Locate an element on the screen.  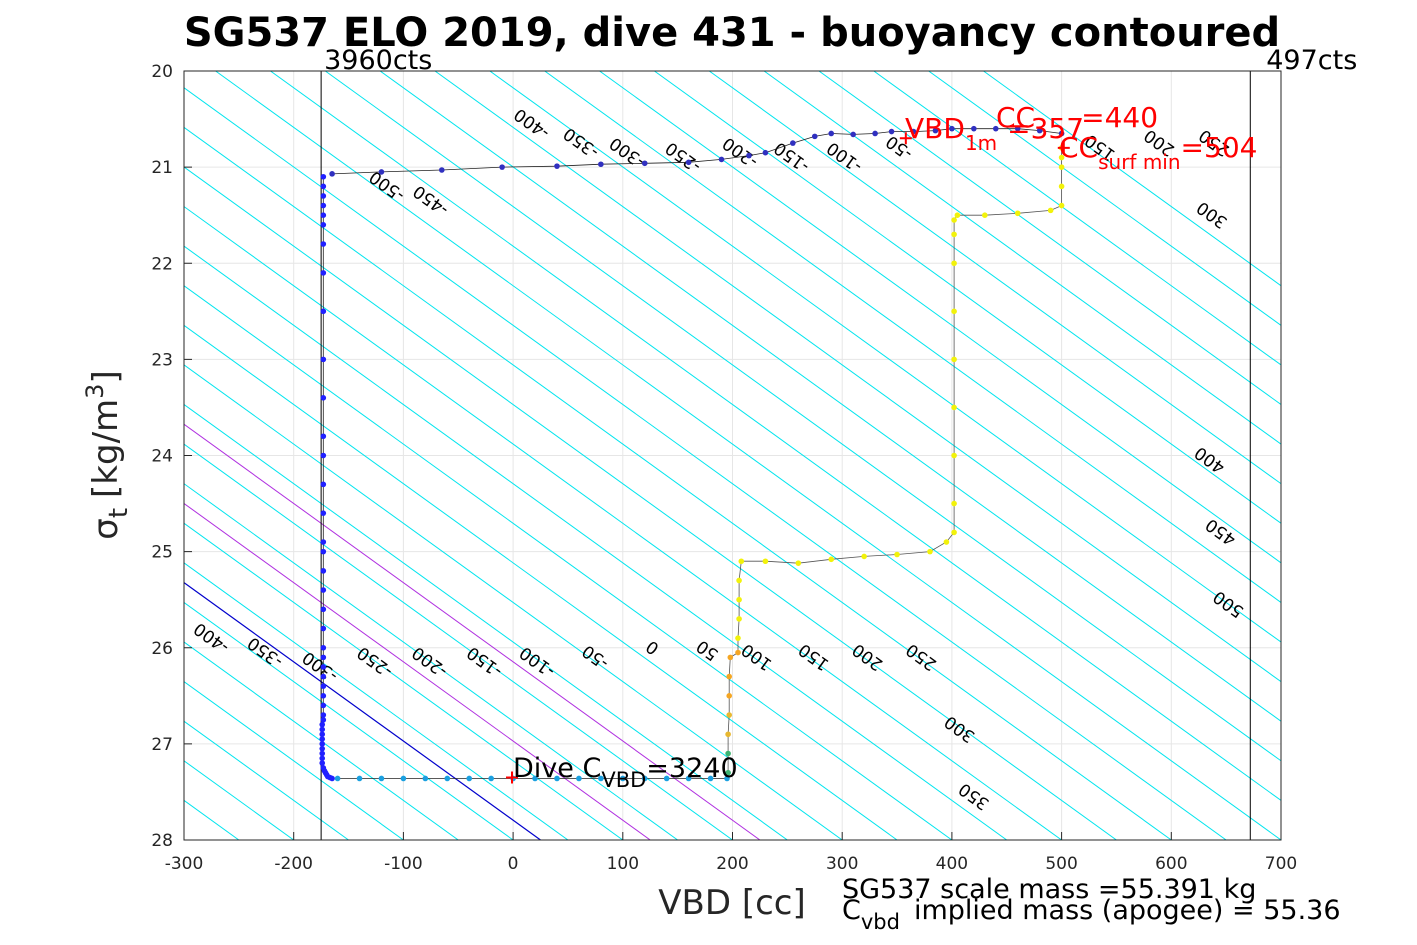
x-tick-label: 200 is located at coordinates (732, 864).